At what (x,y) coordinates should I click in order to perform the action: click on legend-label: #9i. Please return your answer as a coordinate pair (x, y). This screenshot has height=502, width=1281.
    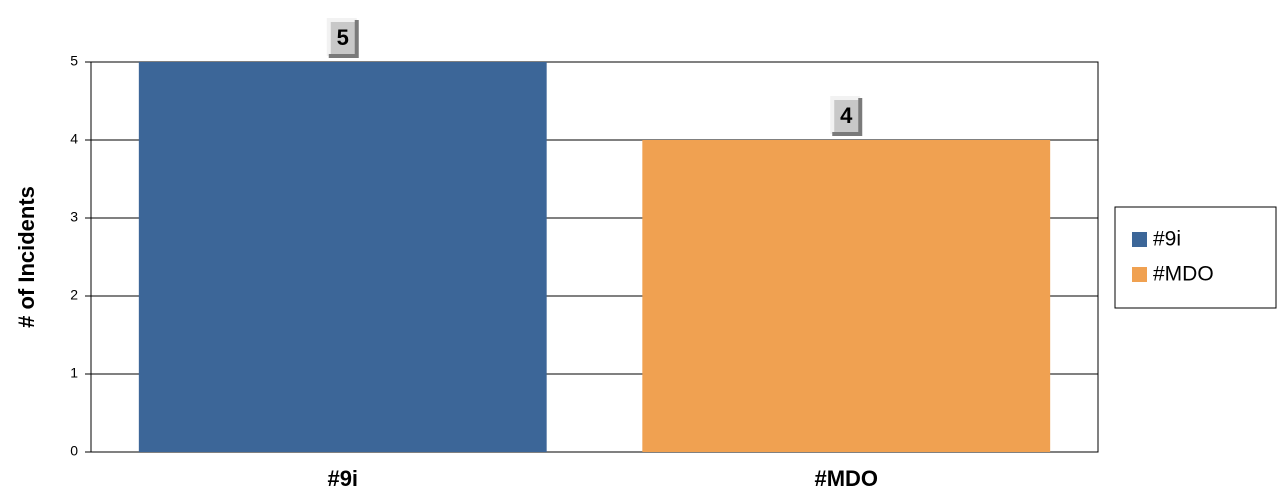
    Looking at the image, I should click on (1167, 239).